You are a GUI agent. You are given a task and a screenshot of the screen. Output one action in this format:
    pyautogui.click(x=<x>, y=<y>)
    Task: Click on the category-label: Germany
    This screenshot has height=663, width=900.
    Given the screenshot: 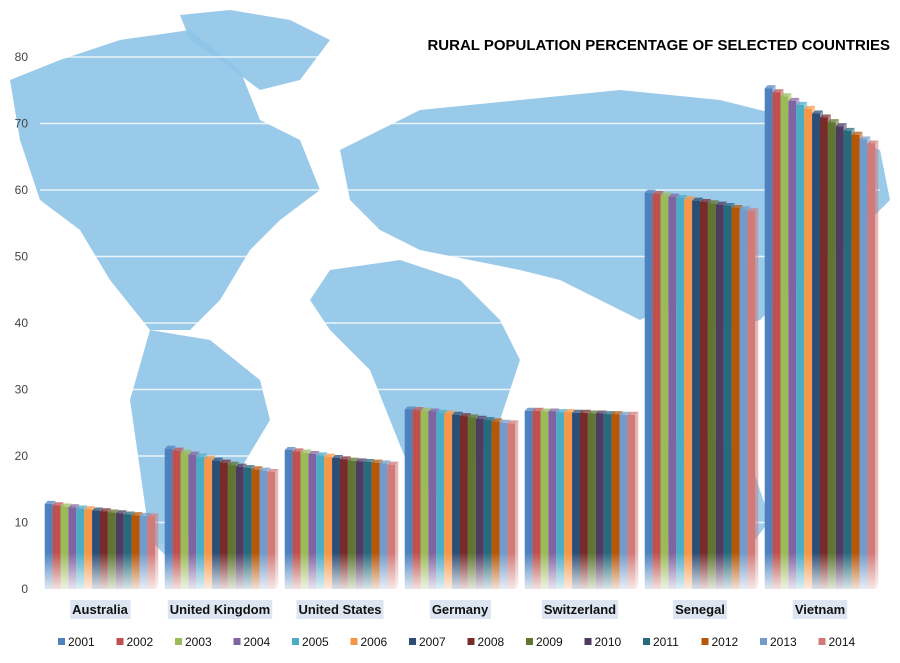 What is the action you would take?
    pyautogui.click(x=460, y=609)
    